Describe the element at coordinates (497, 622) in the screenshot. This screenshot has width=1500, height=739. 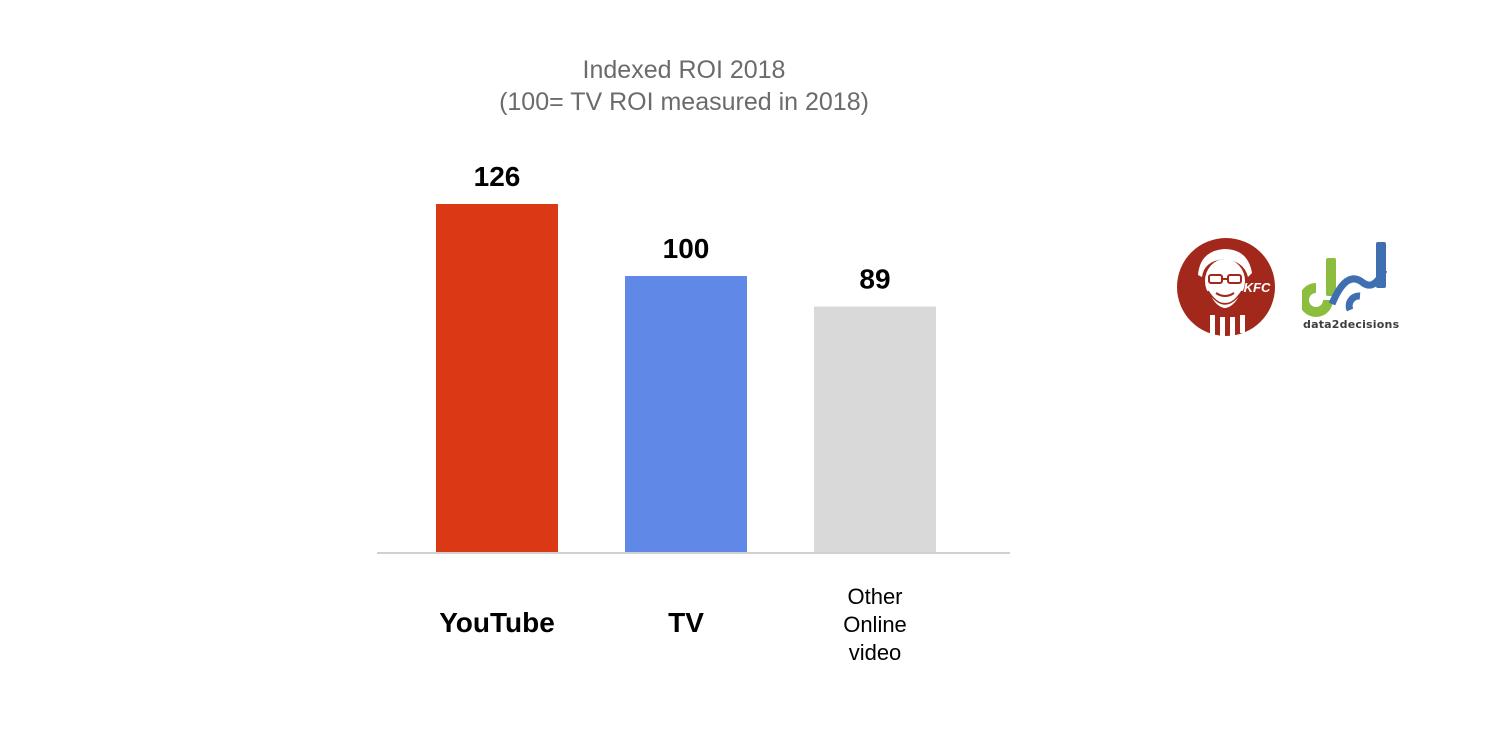
I see `category-label-0: YouTube` at that location.